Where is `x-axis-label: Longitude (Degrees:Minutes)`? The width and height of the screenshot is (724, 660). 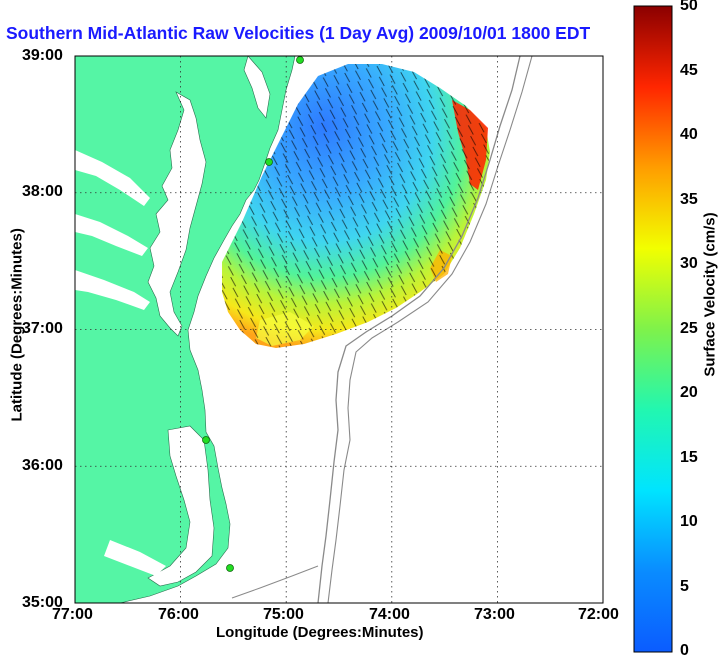
x-axis-label: Longitude (Degrees:Minutes) is located at coordinates (320, 632).